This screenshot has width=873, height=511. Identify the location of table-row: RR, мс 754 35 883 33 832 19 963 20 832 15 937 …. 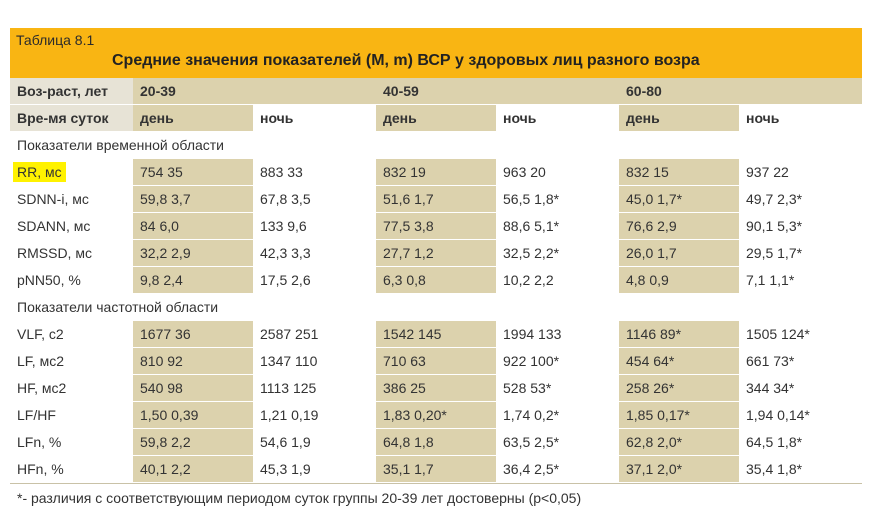
(436, 172).